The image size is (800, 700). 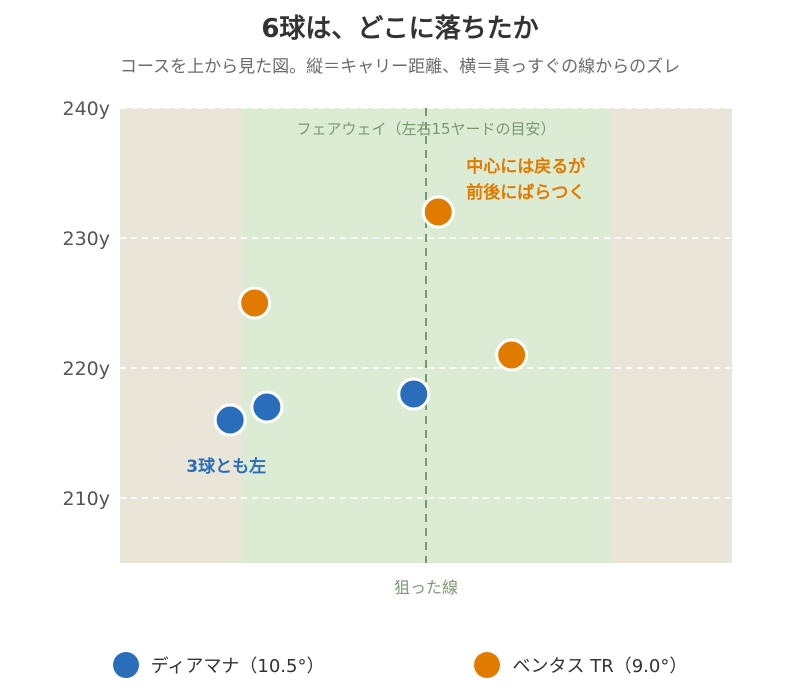 What do you see at coordinates (226, 466) in the screenshot?
I see `annotation-left: 3球とも左` at bounding box center [226, 466].